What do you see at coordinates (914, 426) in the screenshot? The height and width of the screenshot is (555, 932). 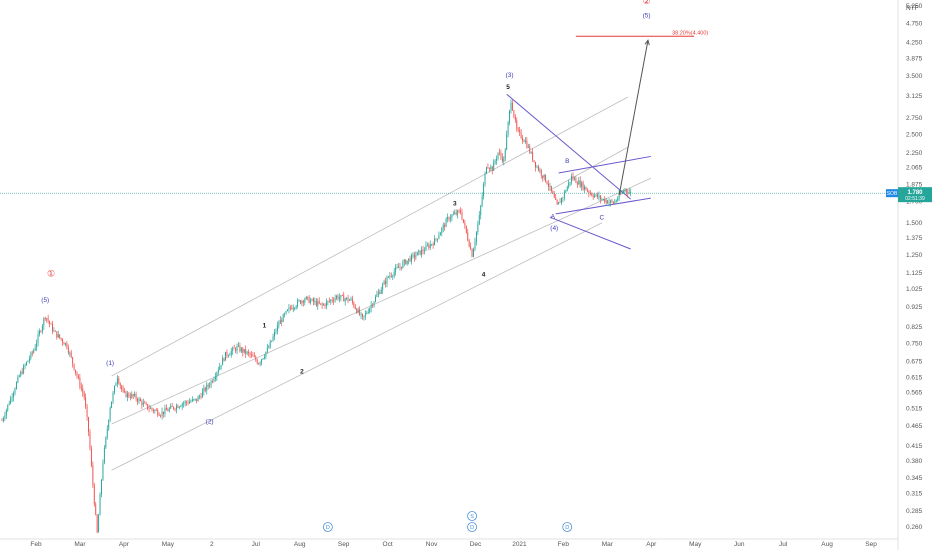 I see `y-tick-label: 0.465` at bounding box center [914, 426].